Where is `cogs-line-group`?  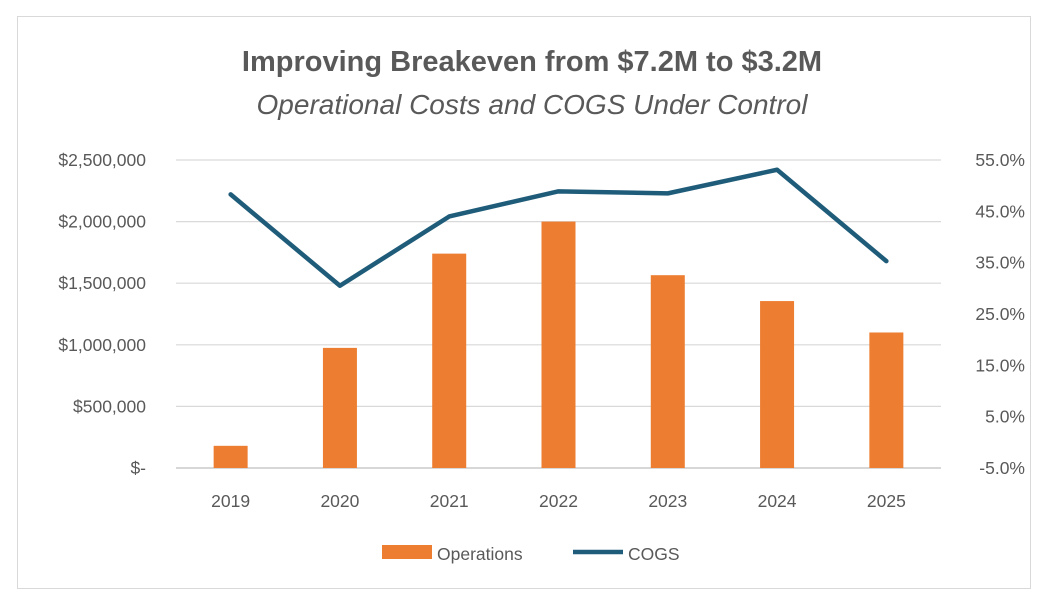
cogs-line-group is located at coordinates (558, 228).